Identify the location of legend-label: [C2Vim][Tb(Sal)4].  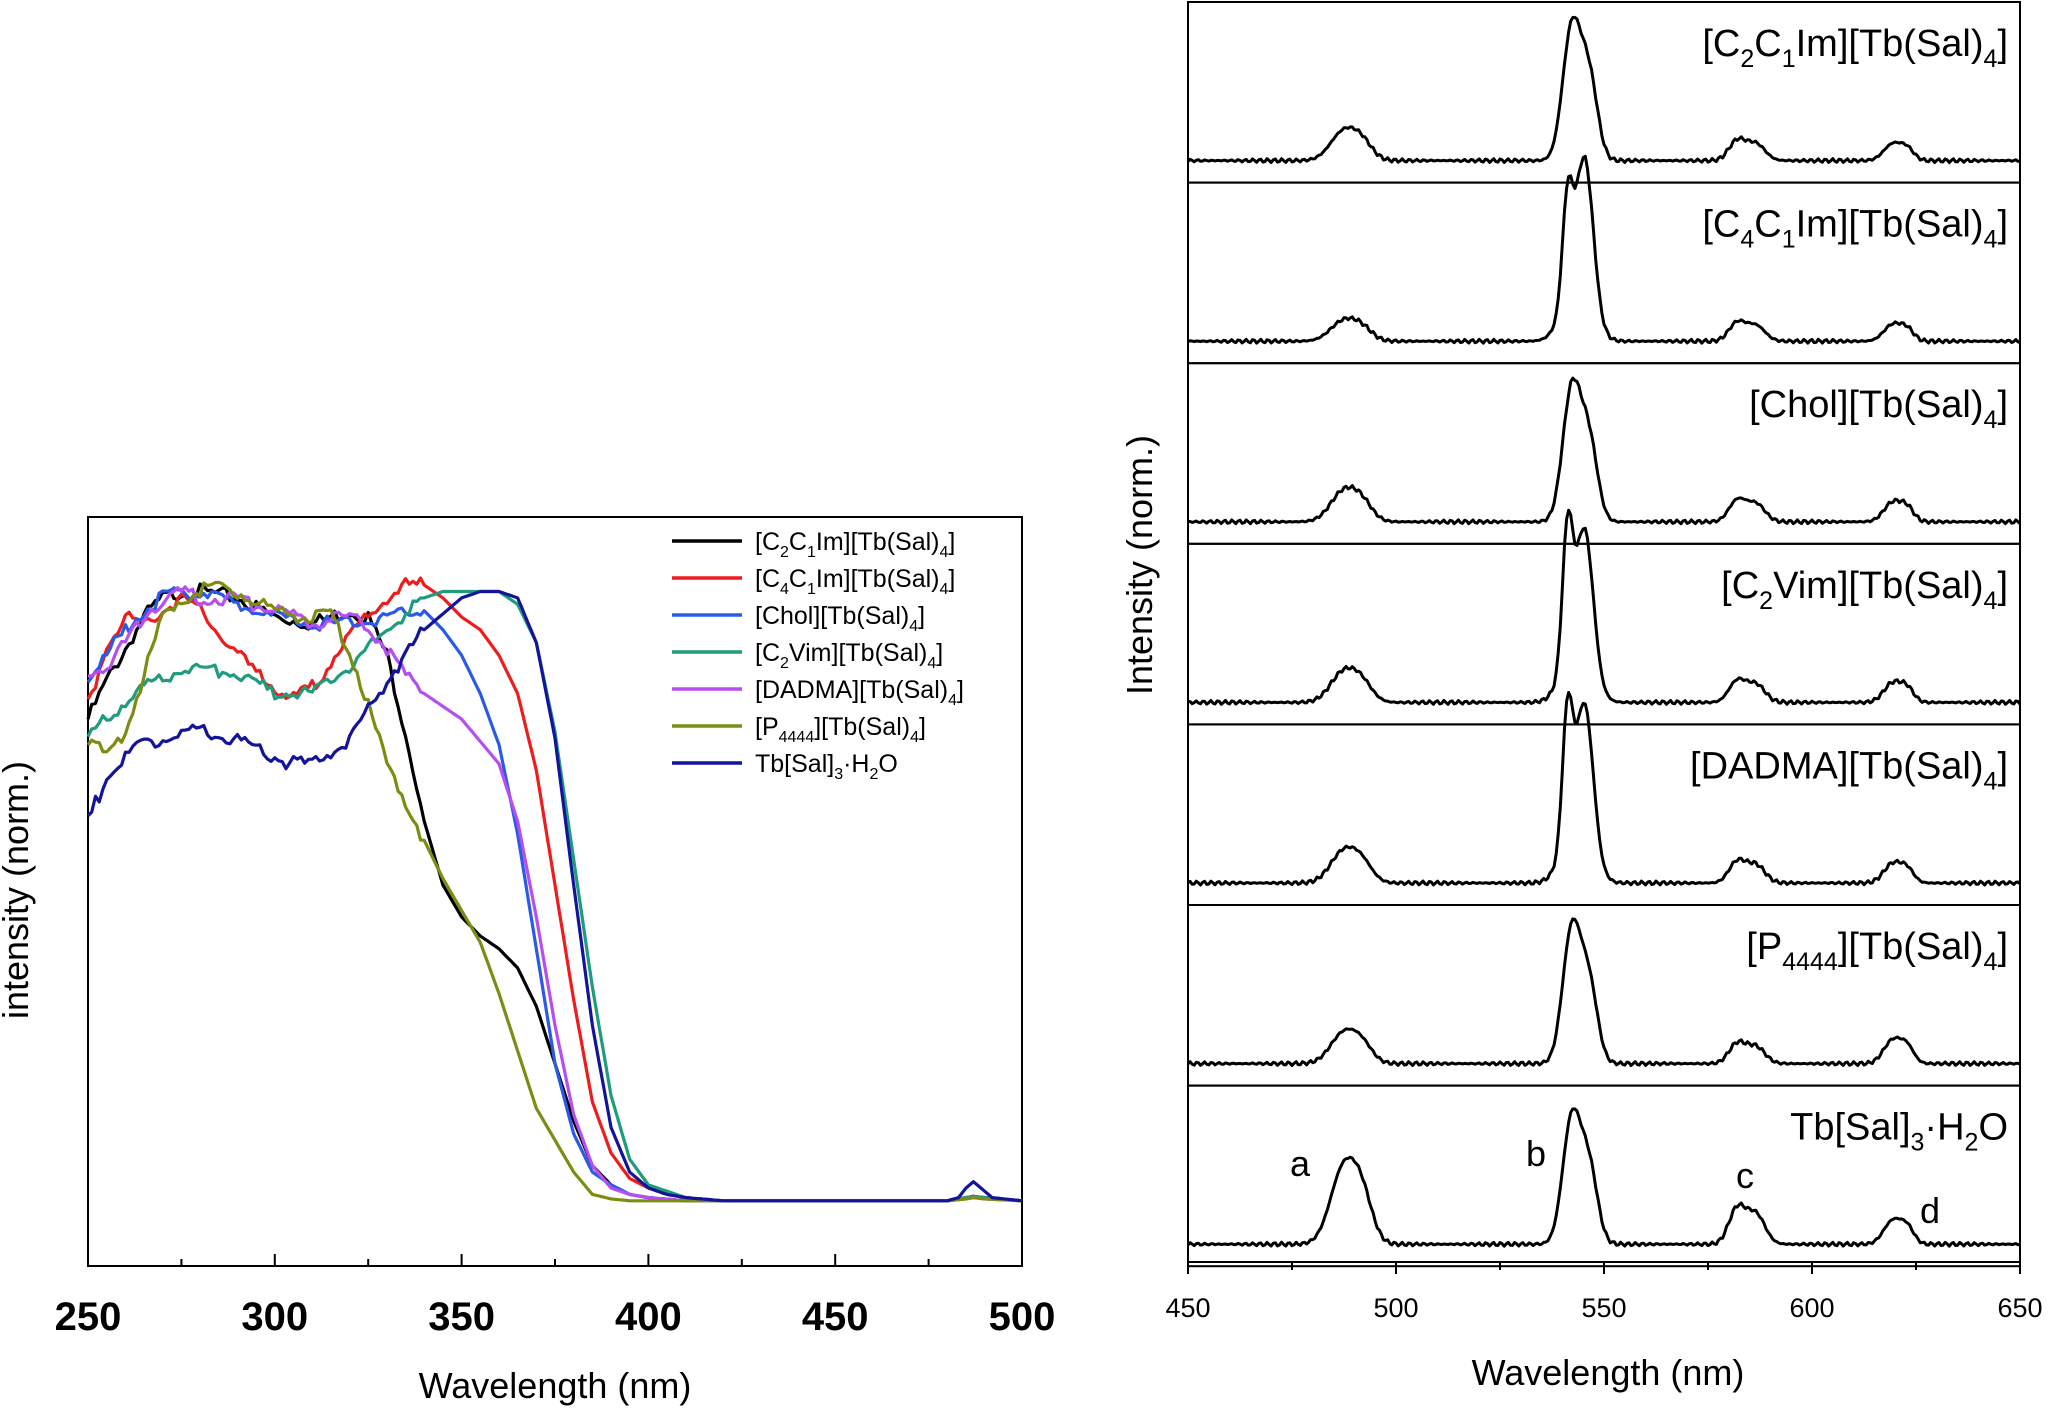
(849, 655).